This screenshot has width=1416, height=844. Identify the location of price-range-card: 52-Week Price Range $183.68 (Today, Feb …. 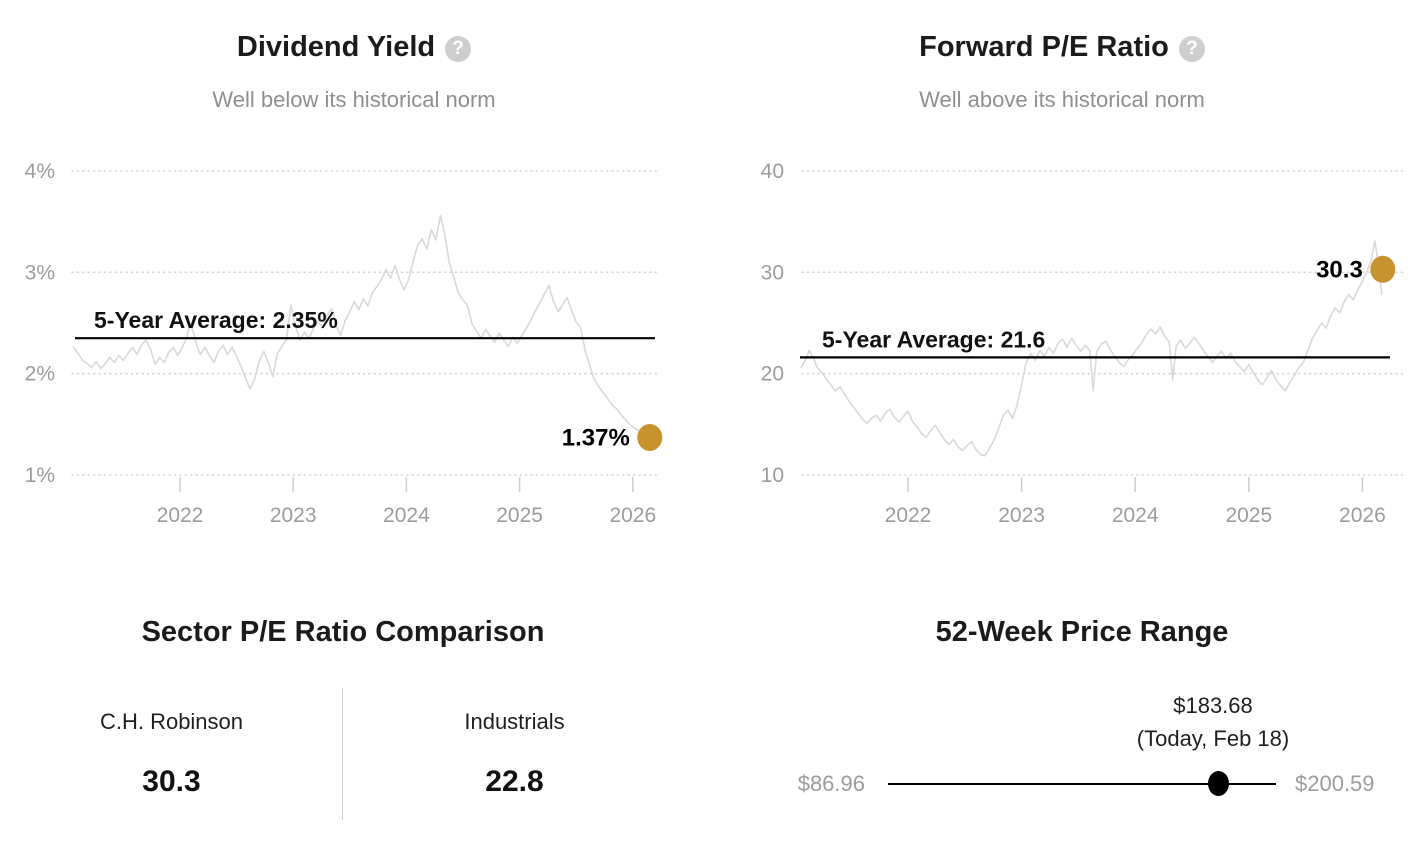
(1066, 722).